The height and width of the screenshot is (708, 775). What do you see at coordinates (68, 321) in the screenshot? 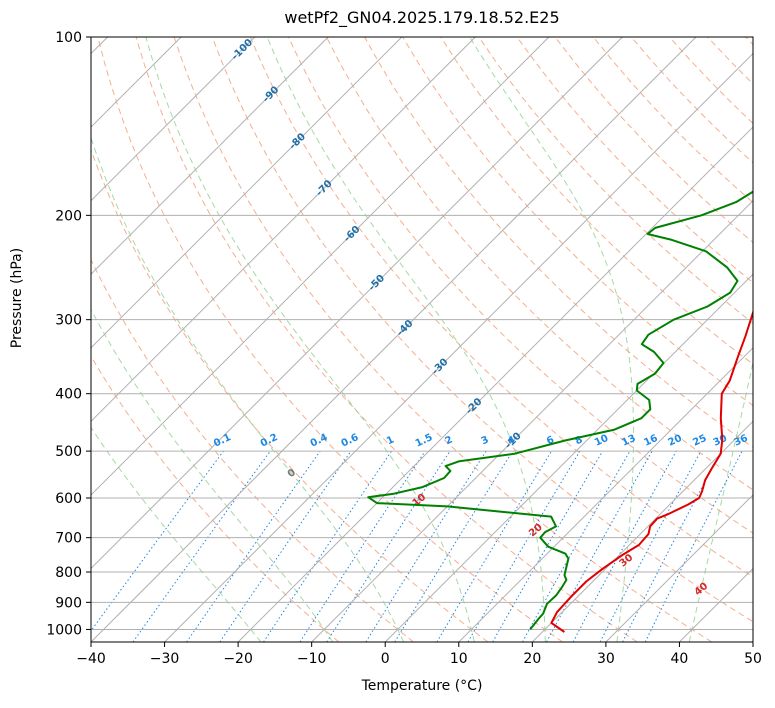
I see `y-tick-label: 300` at bounding box center [68, 321].